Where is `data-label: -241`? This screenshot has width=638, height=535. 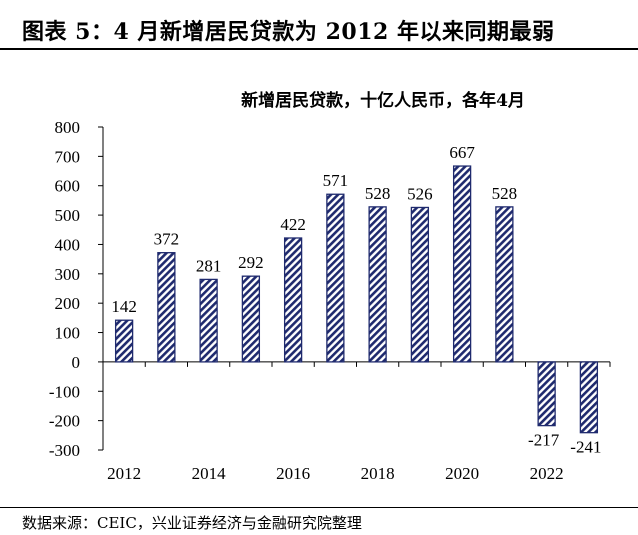 data-label: -241 is located at coordinates (585, 447).